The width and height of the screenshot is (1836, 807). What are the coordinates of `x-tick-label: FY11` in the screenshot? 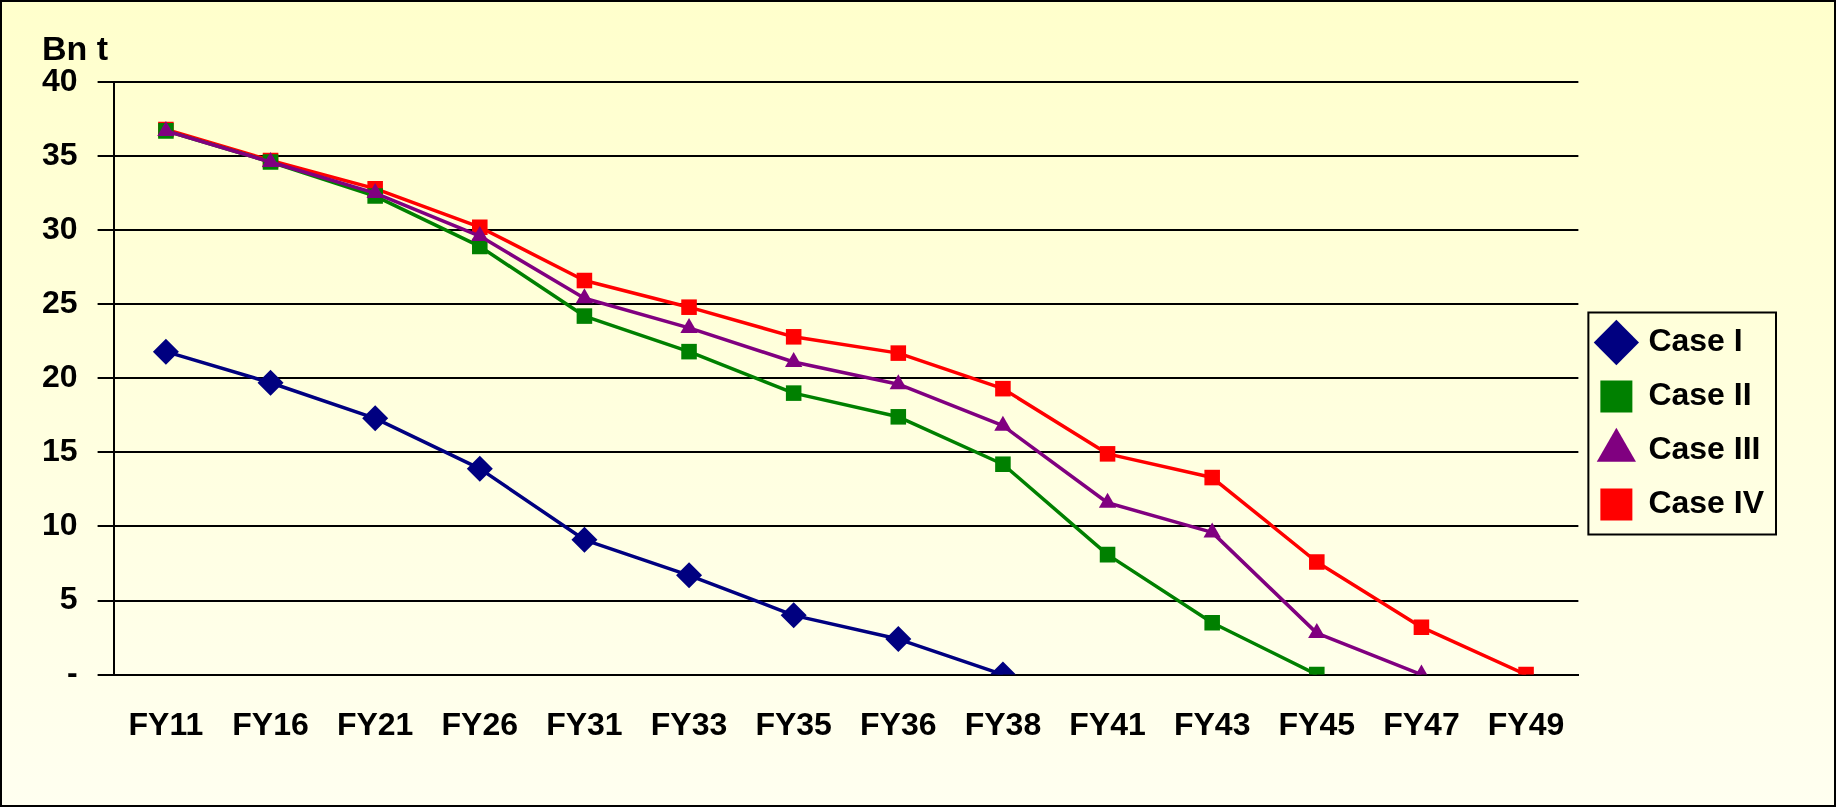 It's located at (166, 723).